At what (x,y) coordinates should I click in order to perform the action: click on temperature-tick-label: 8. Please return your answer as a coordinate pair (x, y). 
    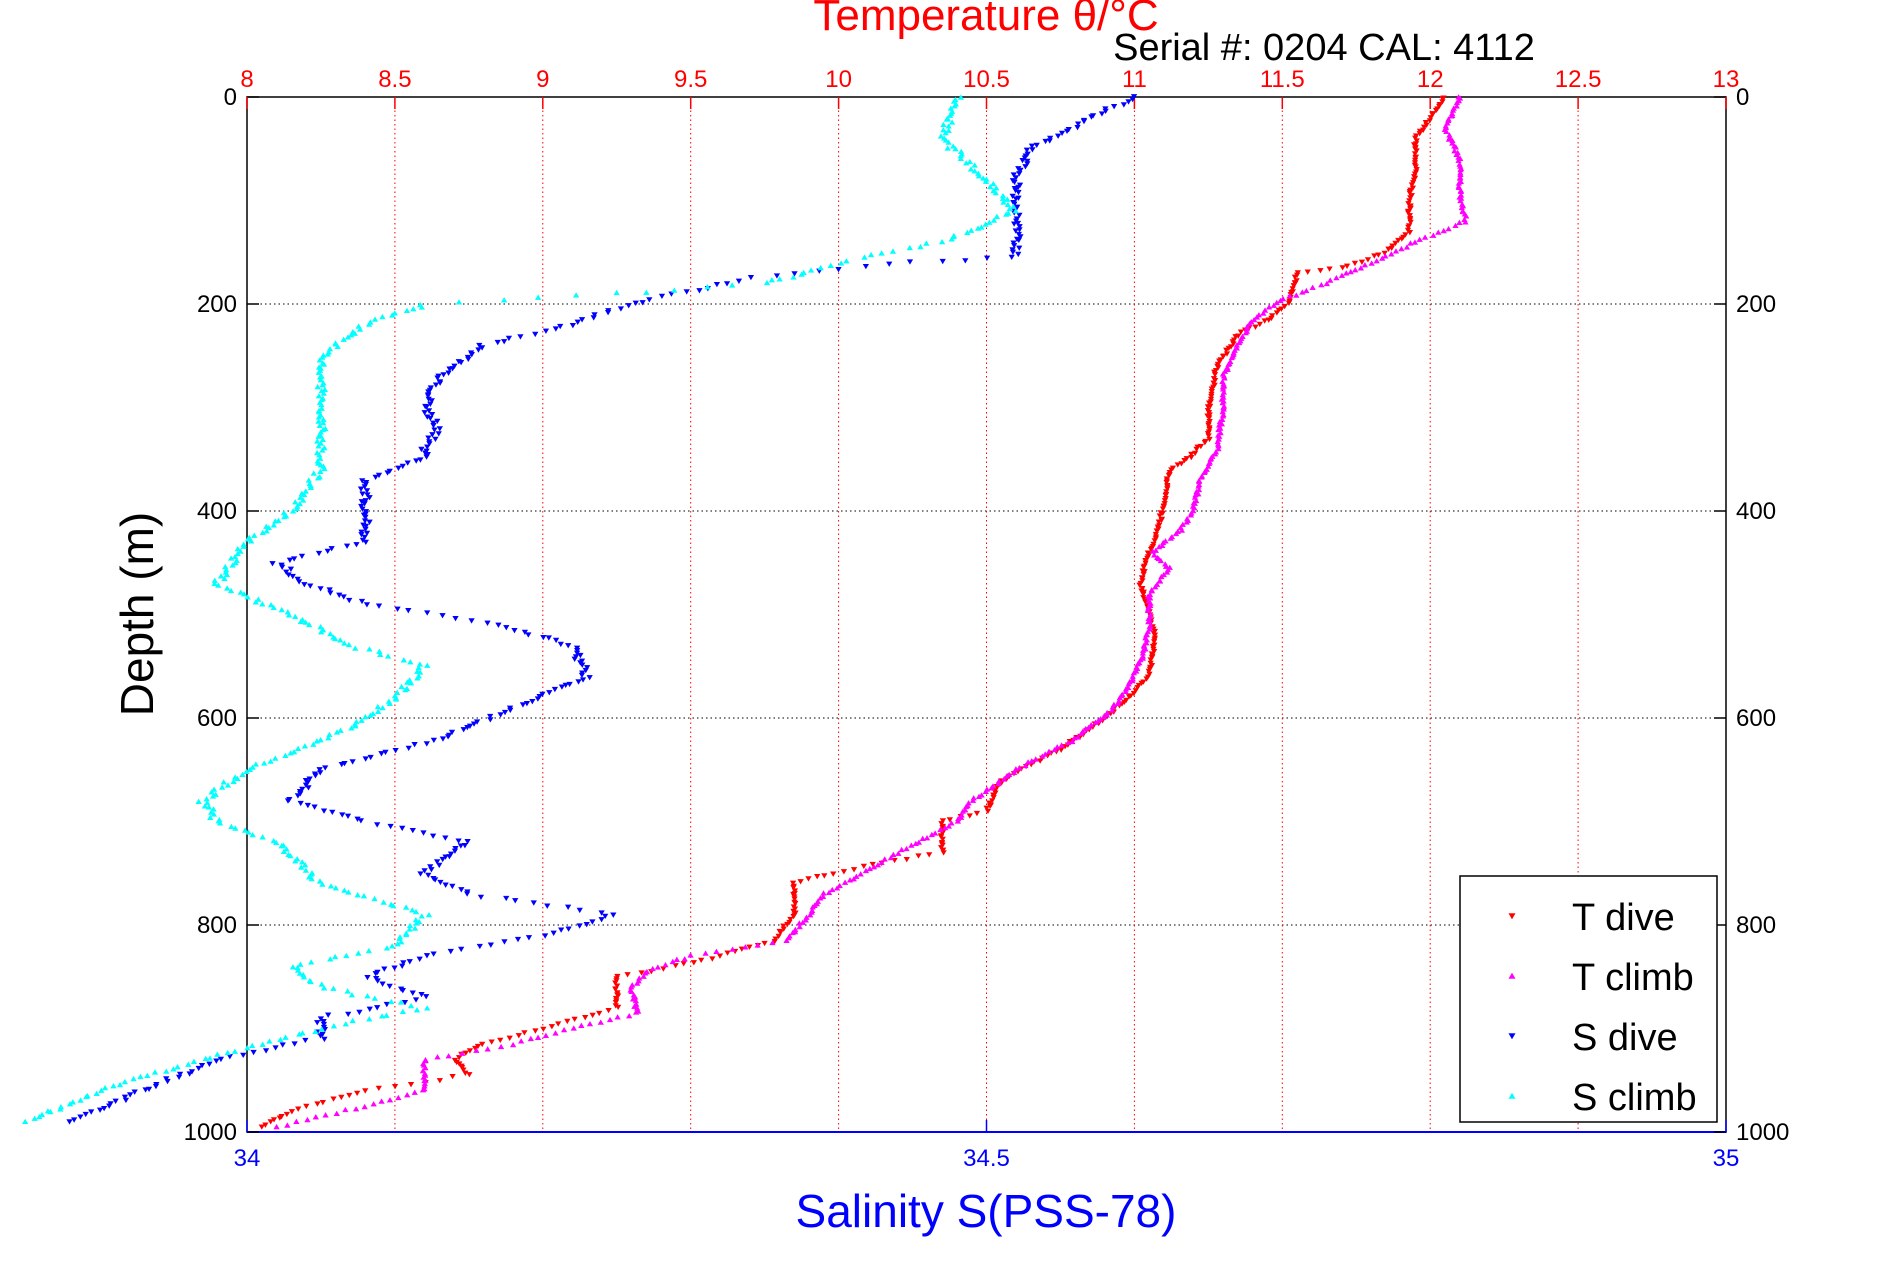
    Looking at the image, I should click on (246, 79).